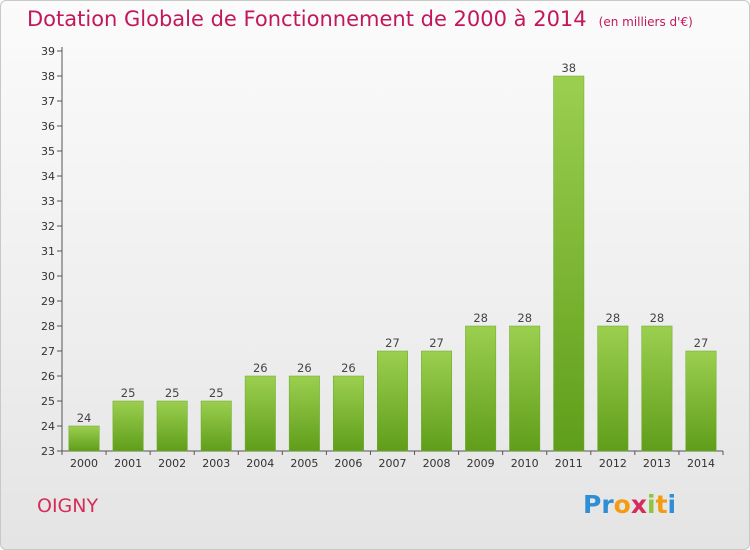  What do you see at coordinates (48, 301) in the screenshot?
I see `y-tick-label: 29` at bounding box center [48, 301].